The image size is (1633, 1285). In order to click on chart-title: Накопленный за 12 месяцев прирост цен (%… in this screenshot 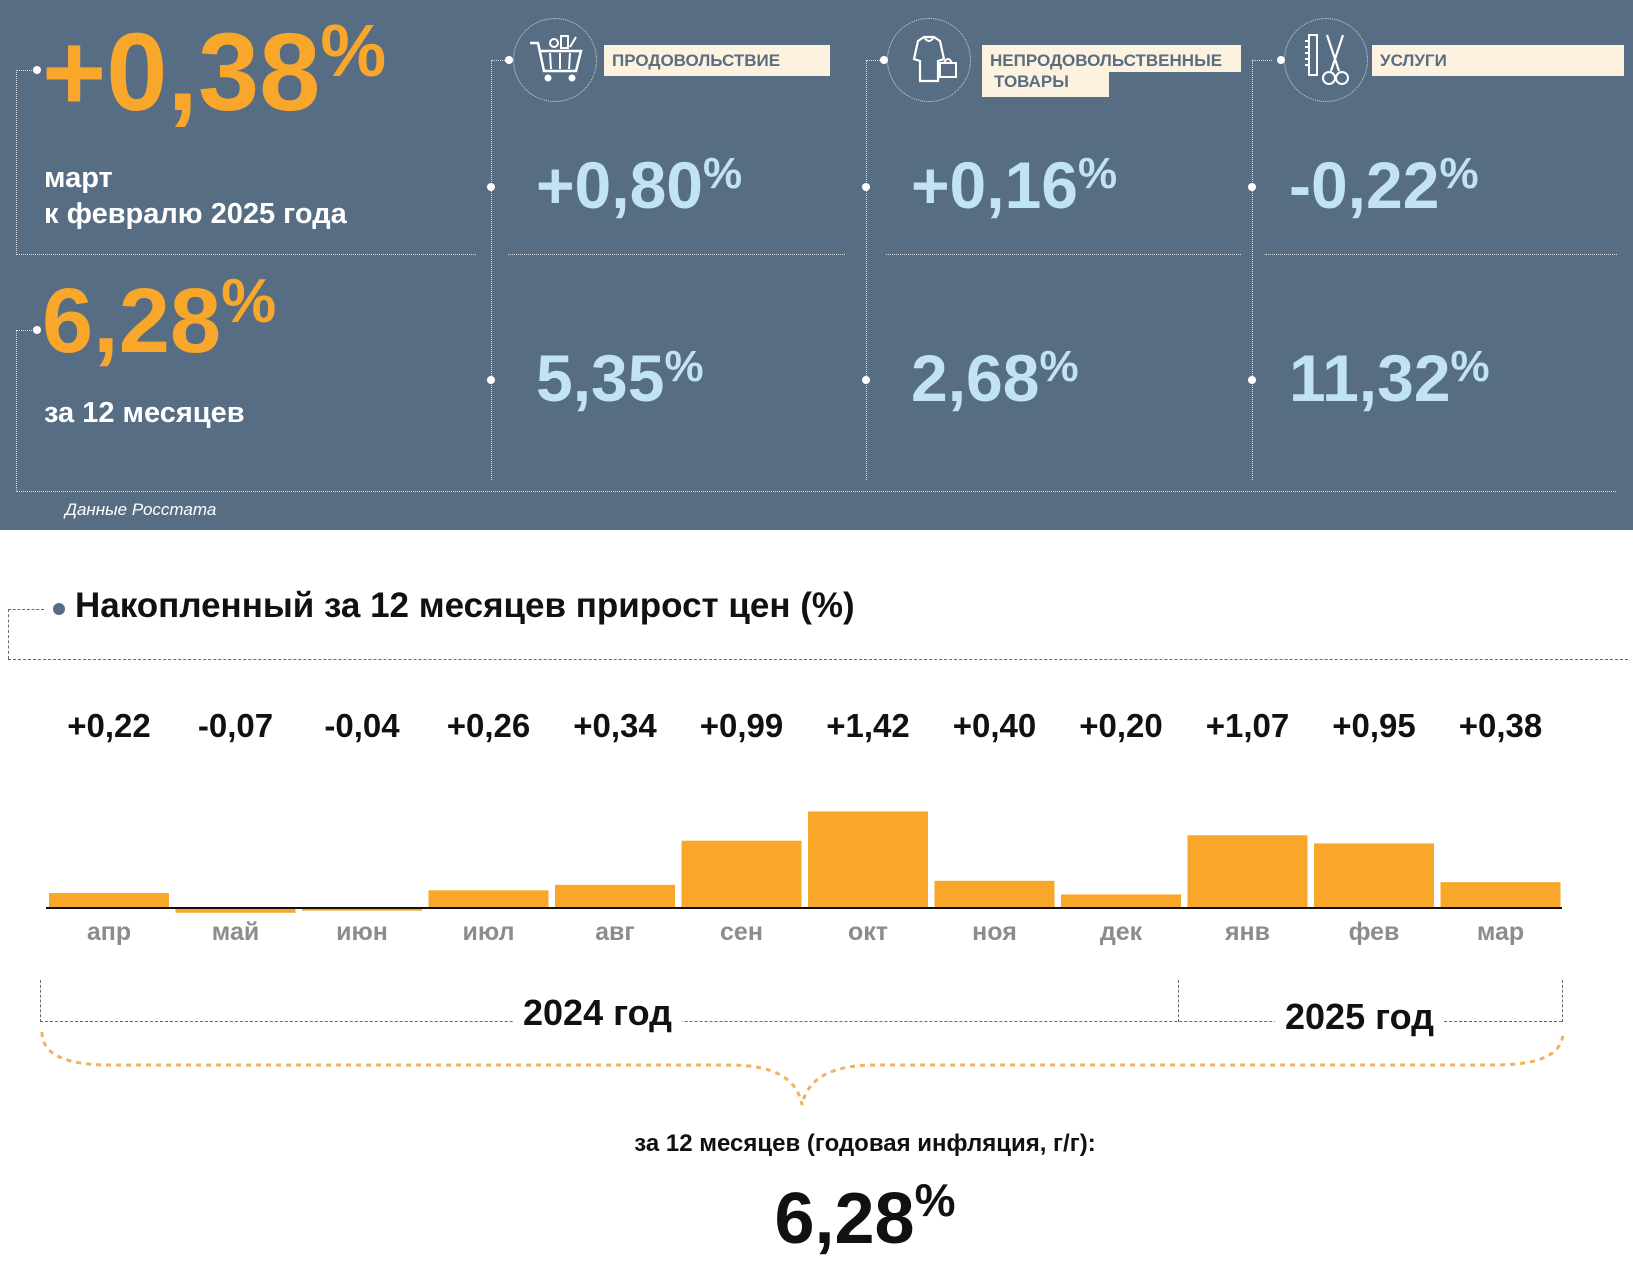, I will do `click(465, 605)`.